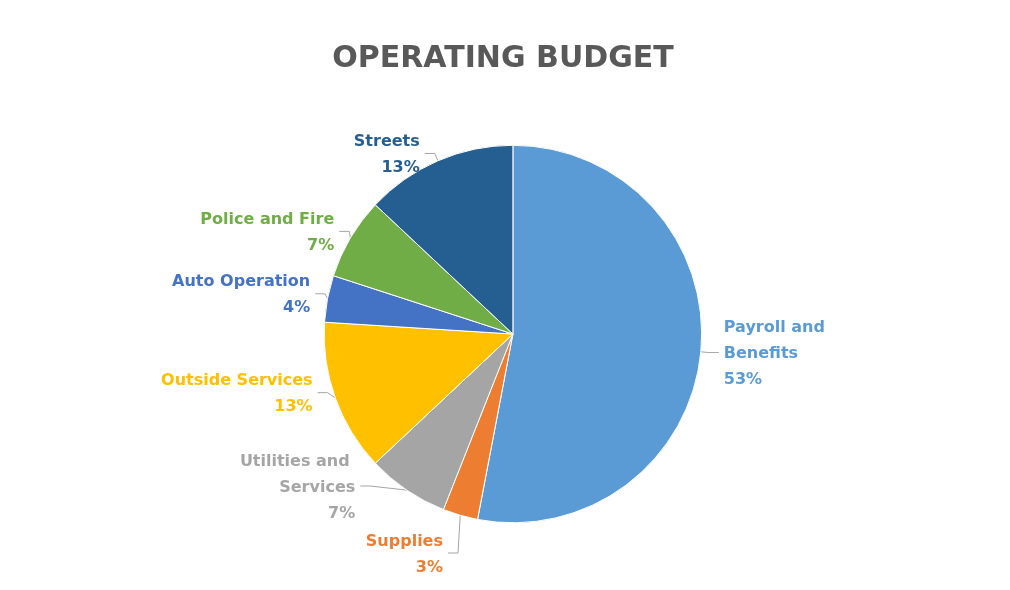 Image resolution: width=1010 pixels, height=590 pixels. What do you see at coordinates (297, 473) in the screenshot?
I see `slice-label: Utilities and Services` at bounding box center [297, 473].